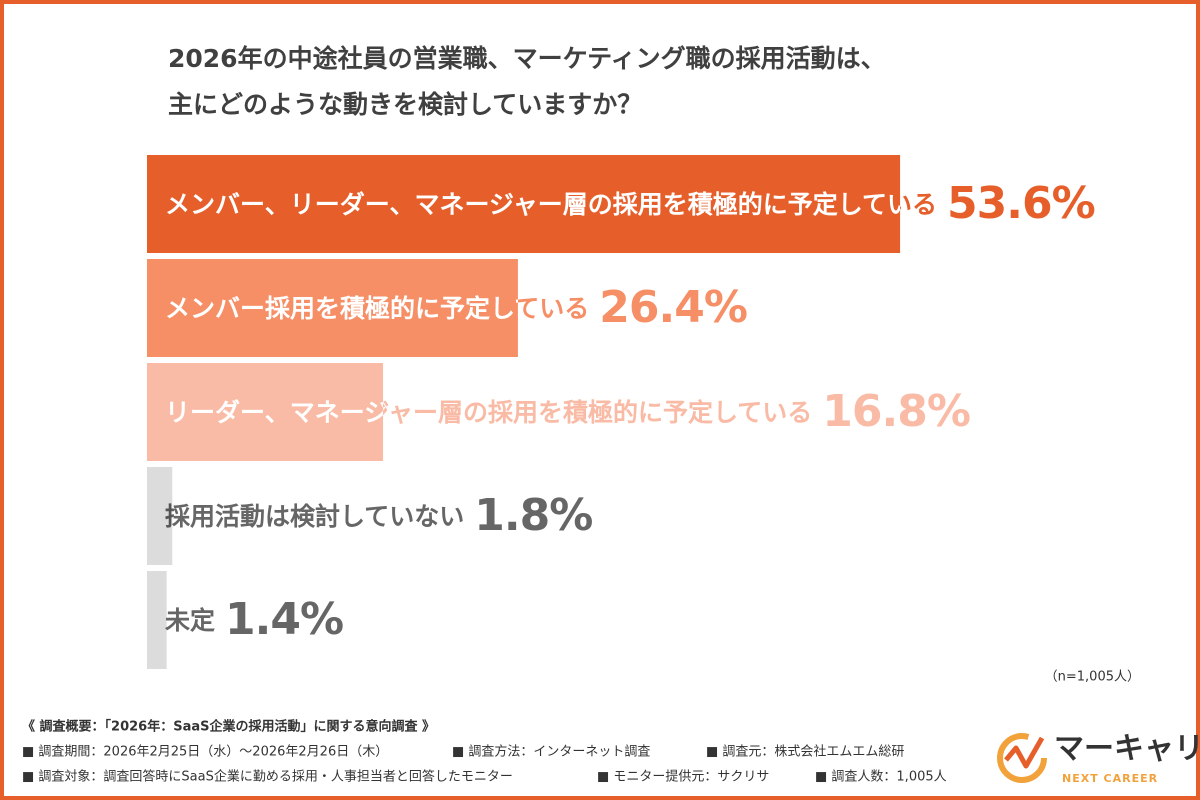 The image size is (1200, 800). I want to click on logo-ring, so click(1022, 758).